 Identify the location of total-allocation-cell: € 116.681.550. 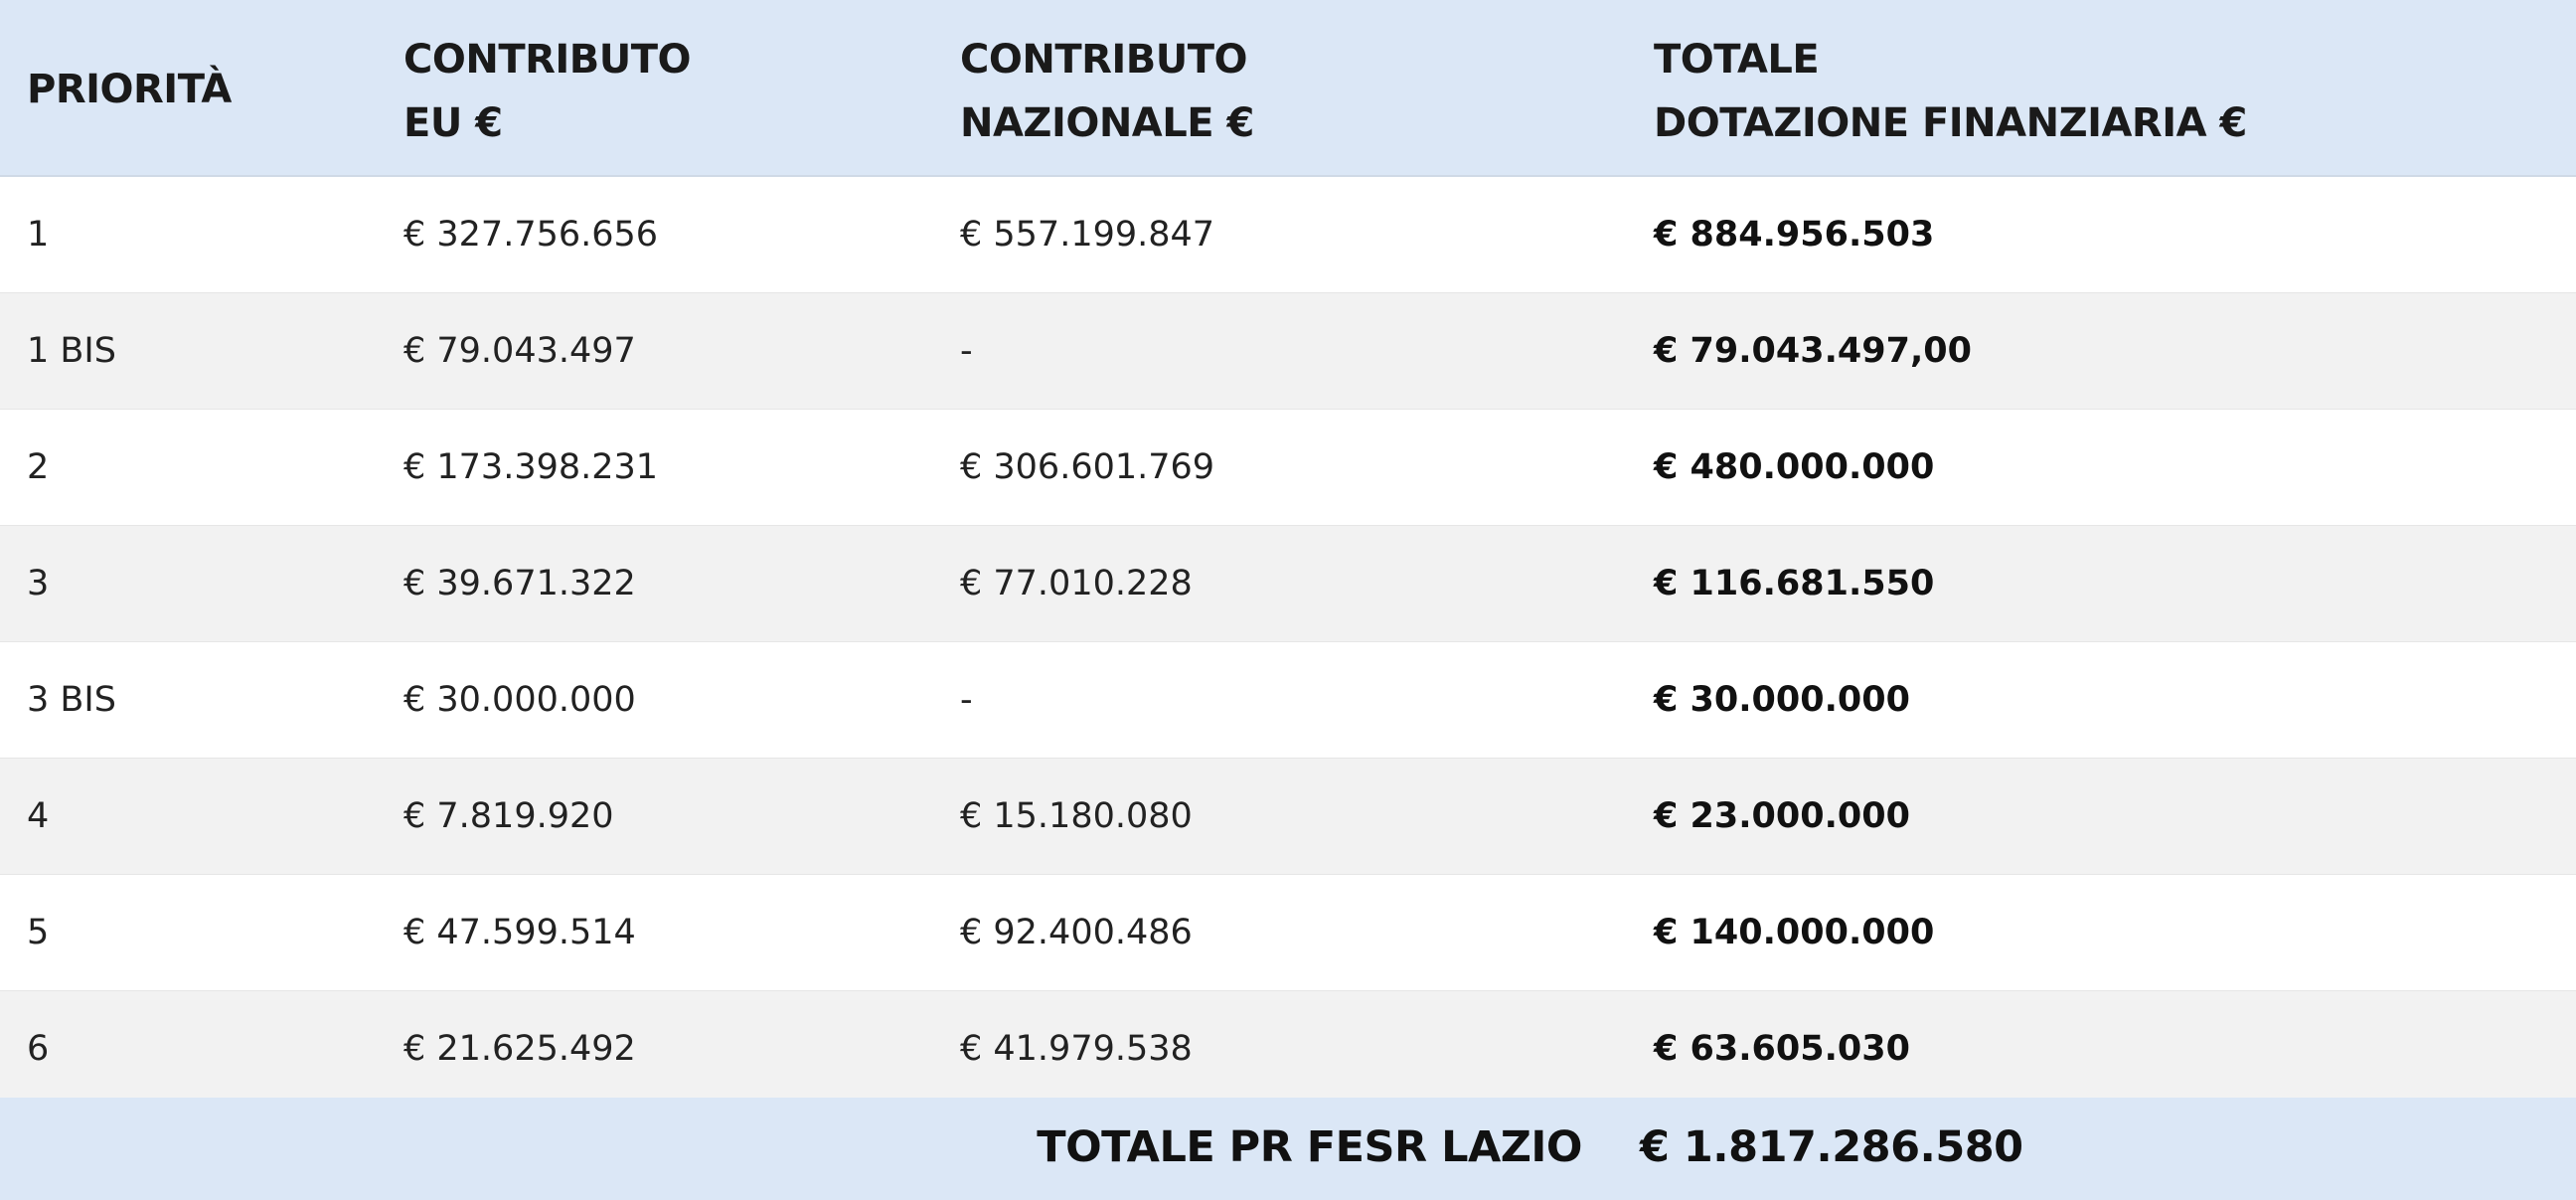
(1794, 584).